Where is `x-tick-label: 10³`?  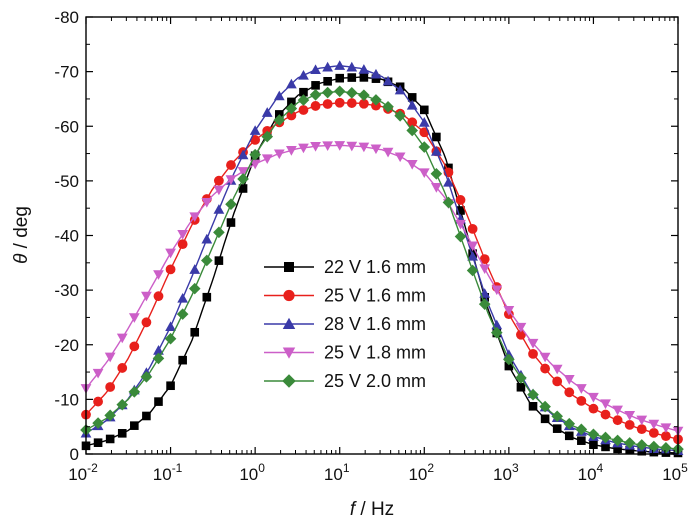 x-tick-label: 10³ is located at coordinates (506, 472).